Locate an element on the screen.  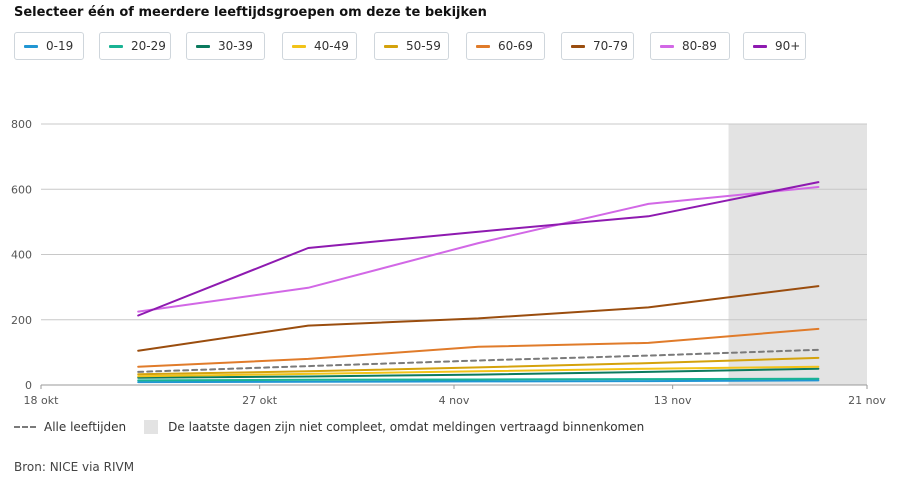
filter-label: 0-19 is located at coordinates (60, 46).